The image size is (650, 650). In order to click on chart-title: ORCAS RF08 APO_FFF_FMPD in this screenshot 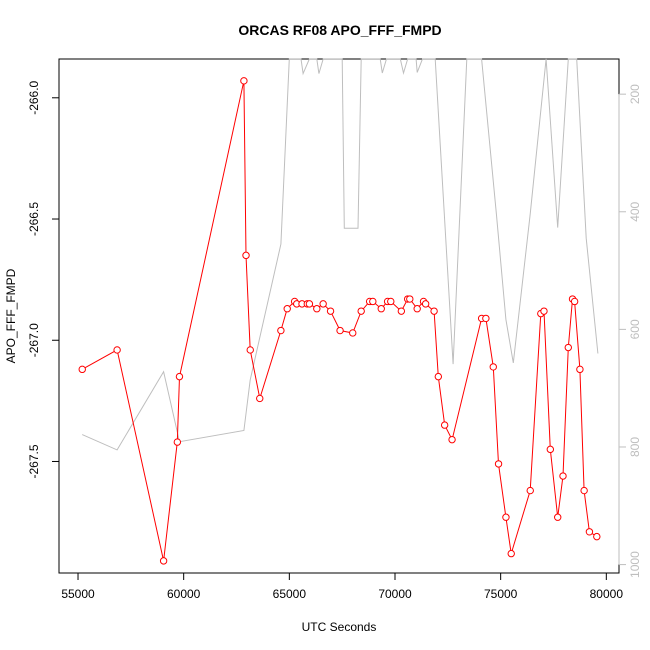, I will do `click(339, 30)`.